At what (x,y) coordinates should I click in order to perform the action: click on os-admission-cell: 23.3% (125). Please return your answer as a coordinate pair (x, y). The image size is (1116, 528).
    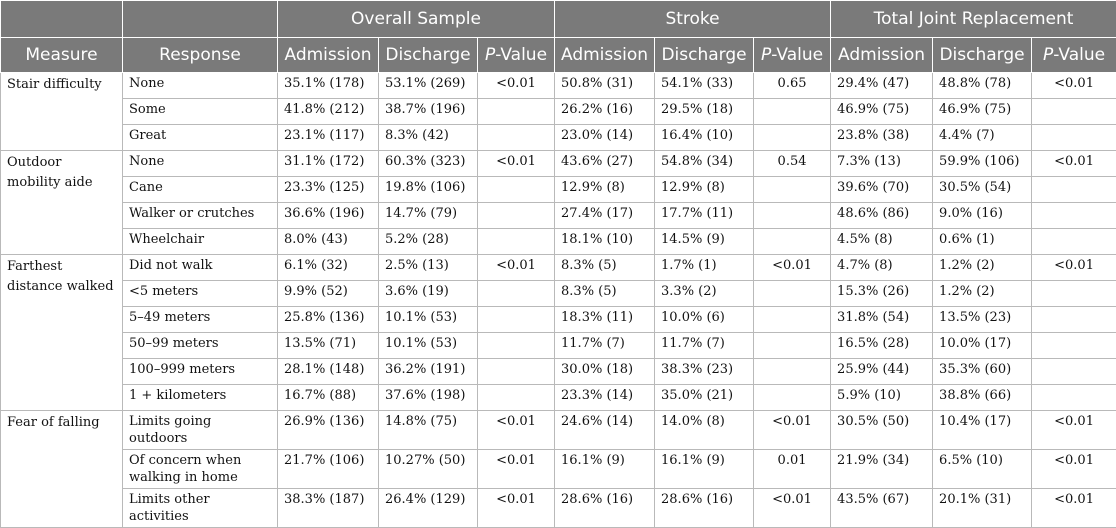
    Looking at the image, I should click on (328, 190).